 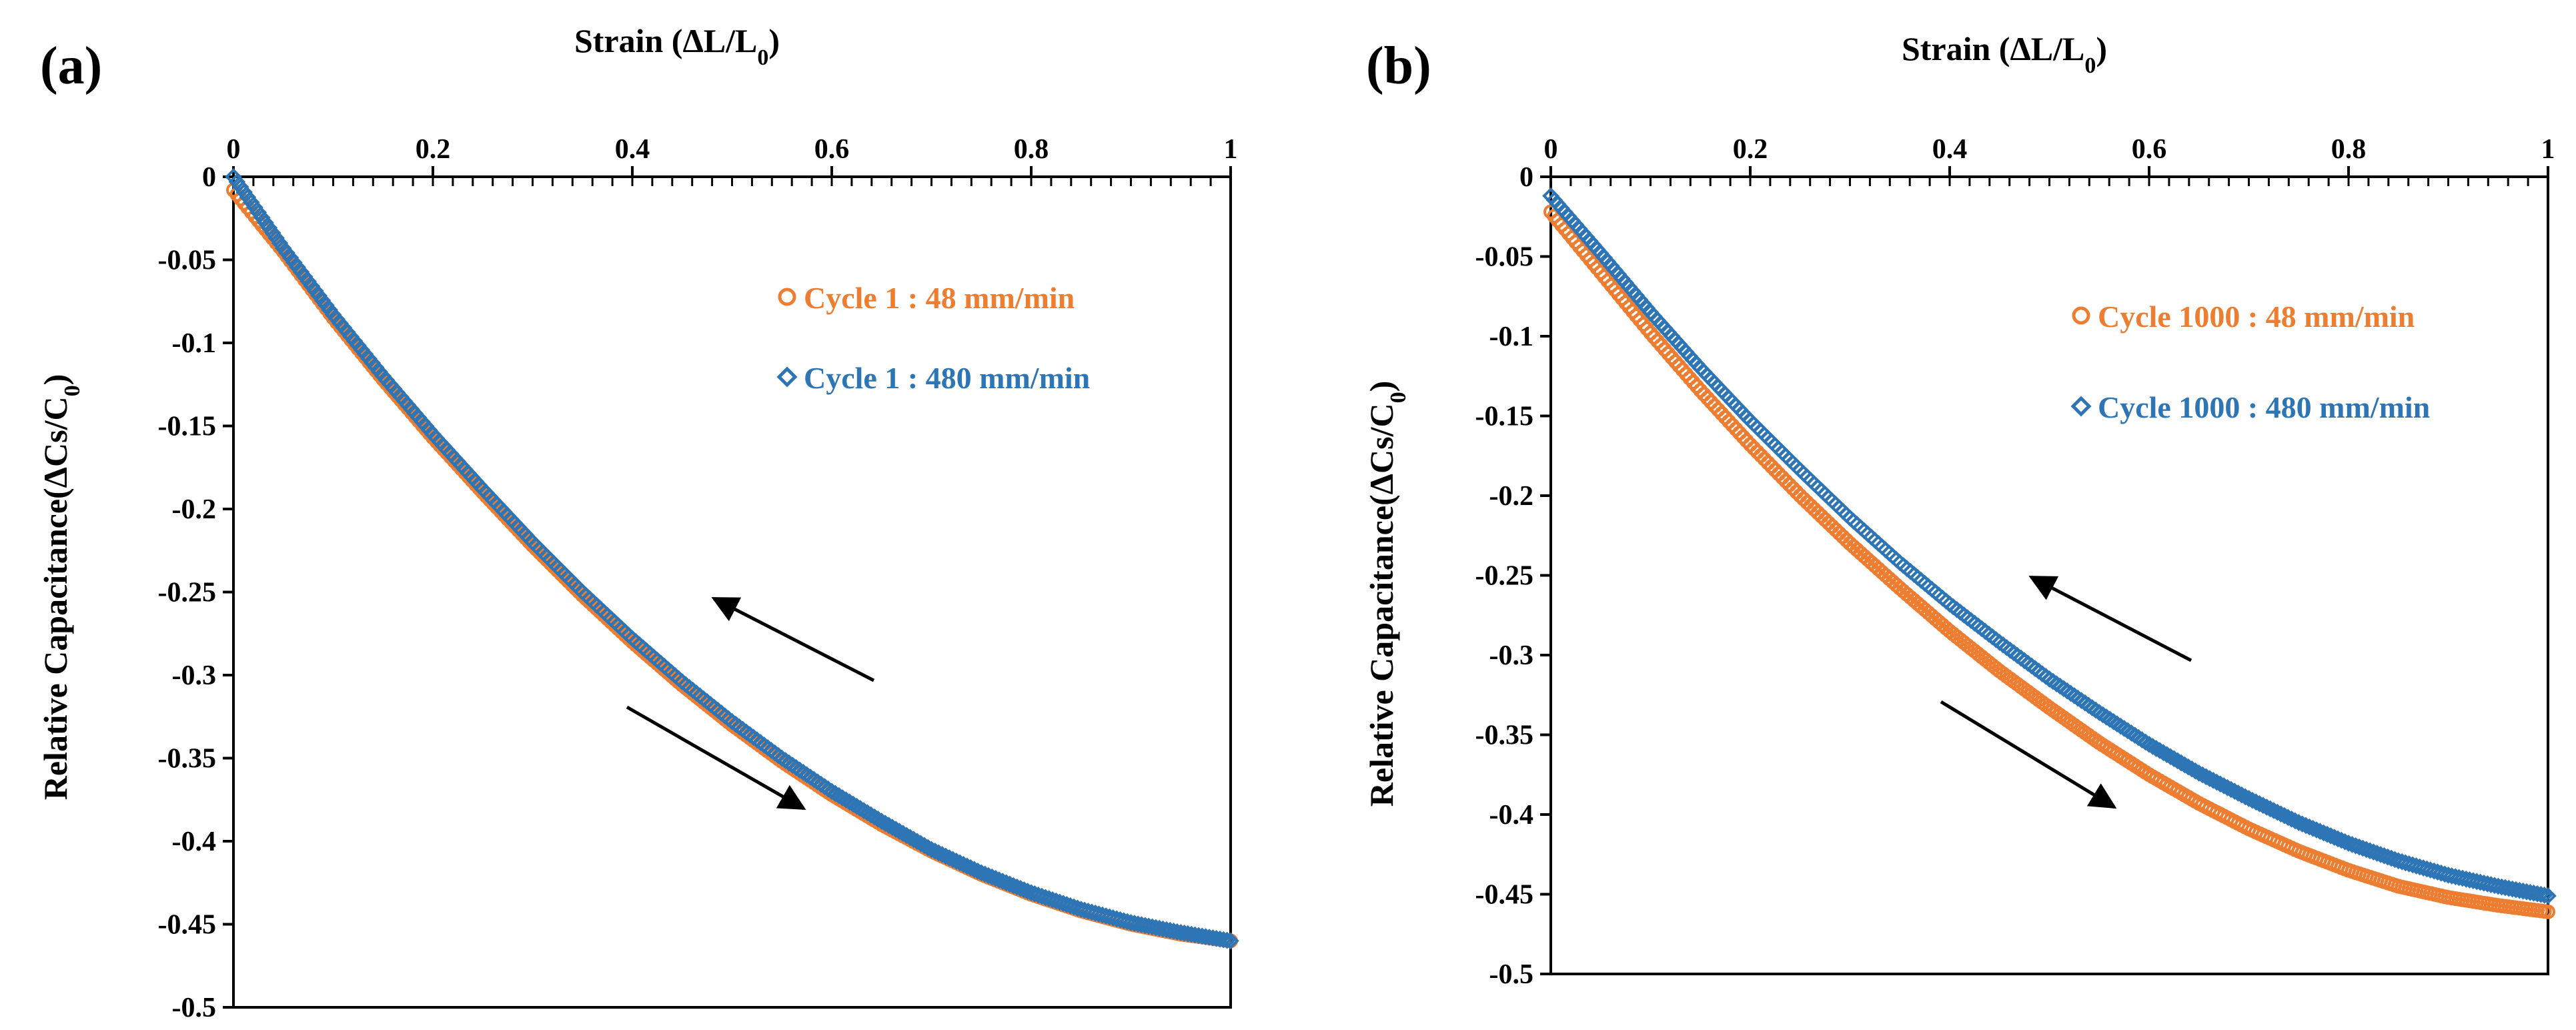 What do you see at coordinates (716, 758) in the screenshot?
I see `load-arrow-a` at bounding box center [716, 758].